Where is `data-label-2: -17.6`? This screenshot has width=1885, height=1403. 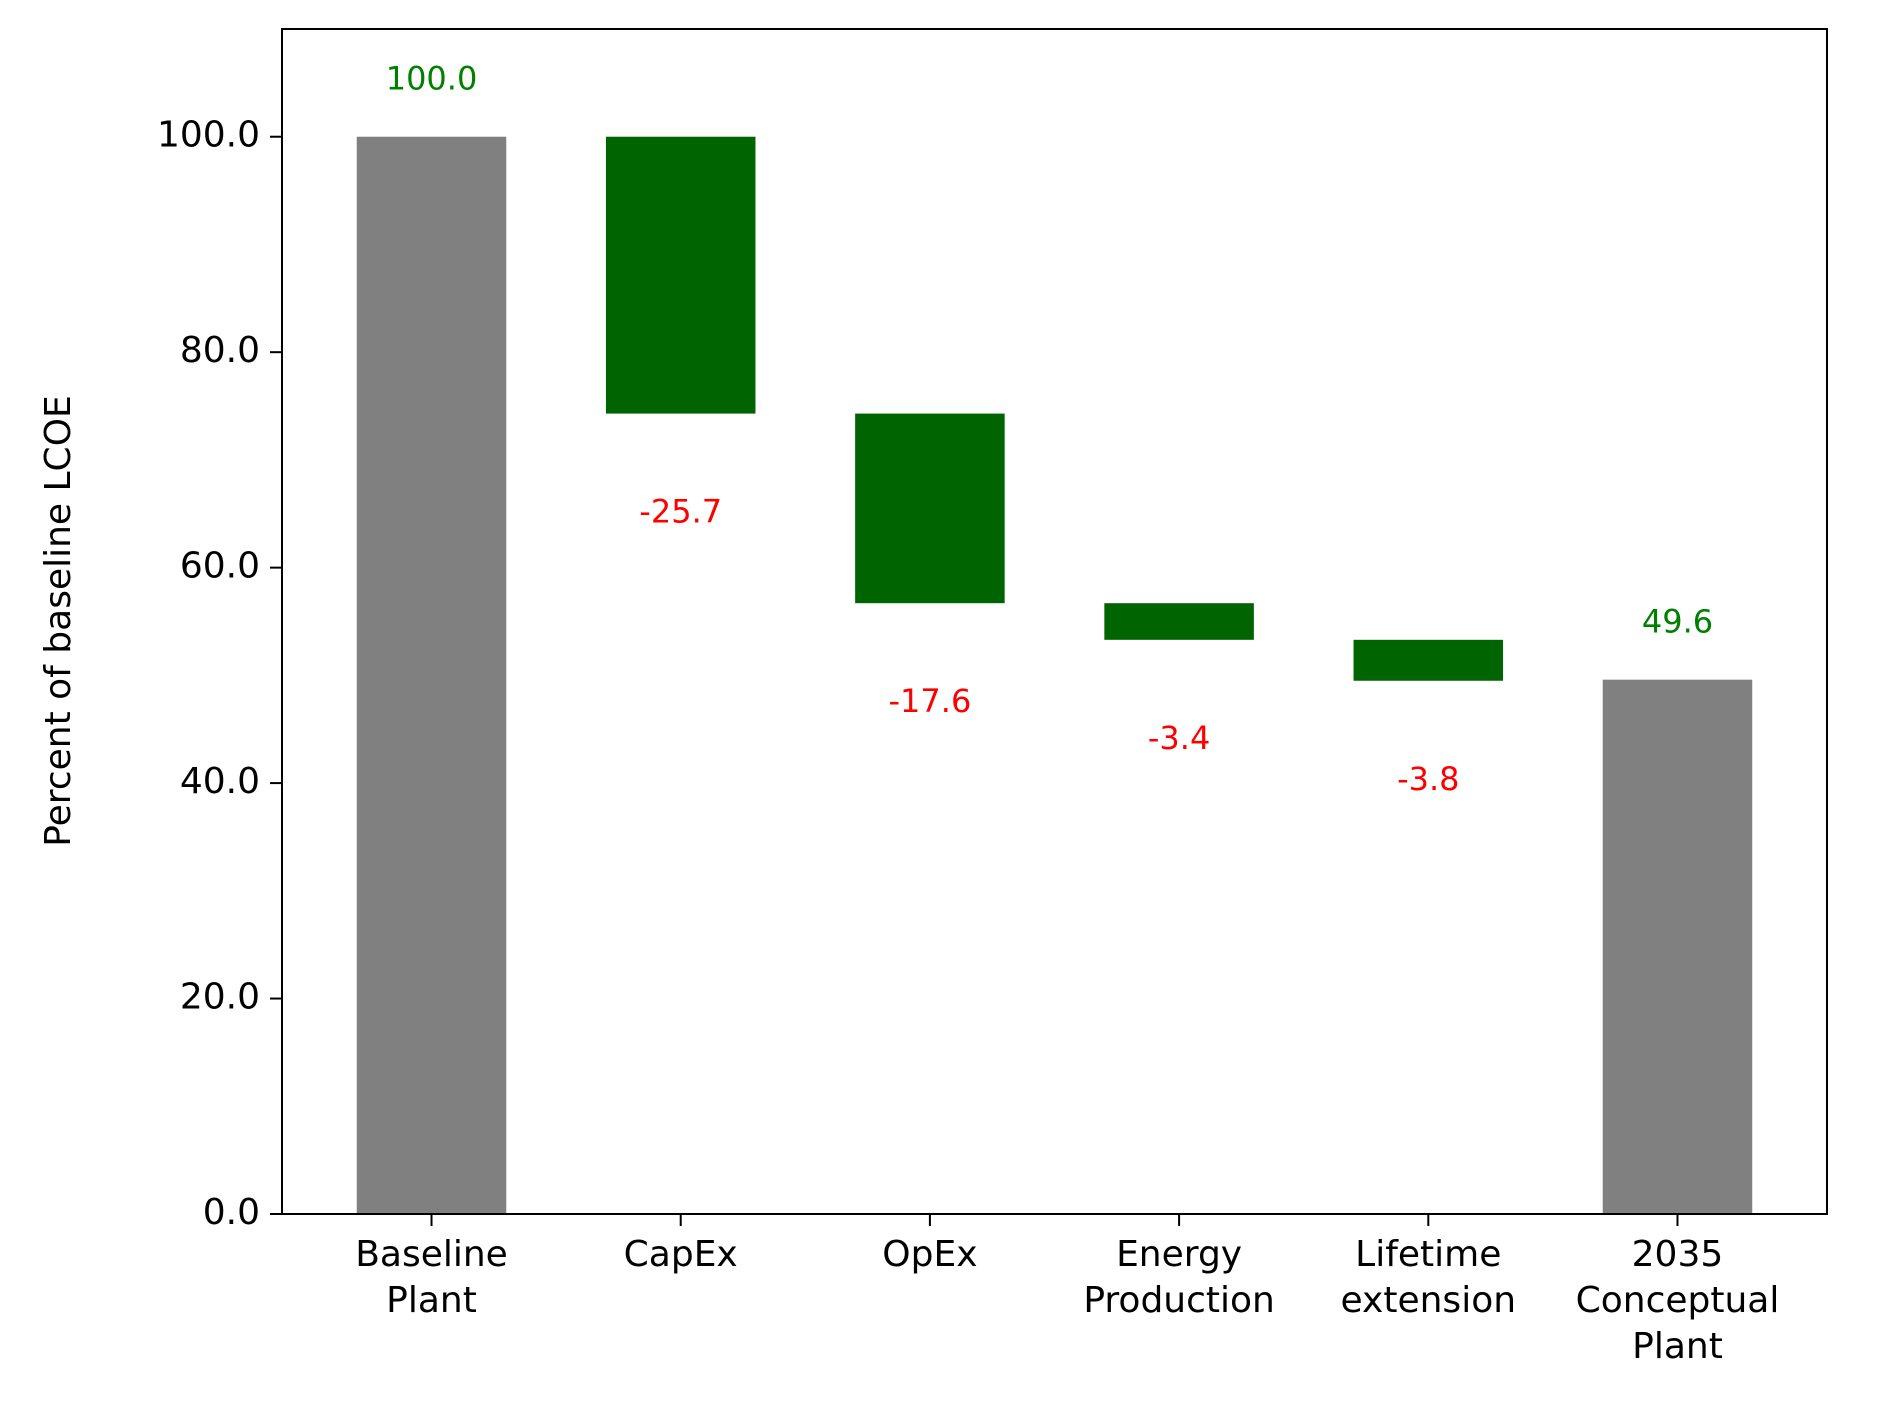
data-label-2: -17.6 is located at coordinates (930, 701).